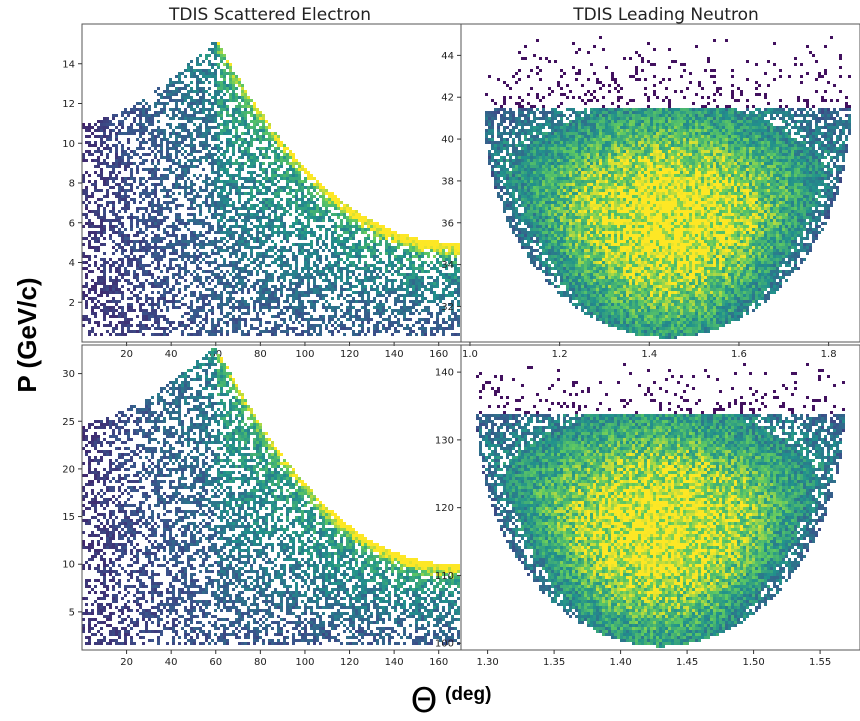  What do you see at coordinates (560, 354) in the screenshot?
I see `x-tick-label: 1.2` at bounding box center [560, 354].